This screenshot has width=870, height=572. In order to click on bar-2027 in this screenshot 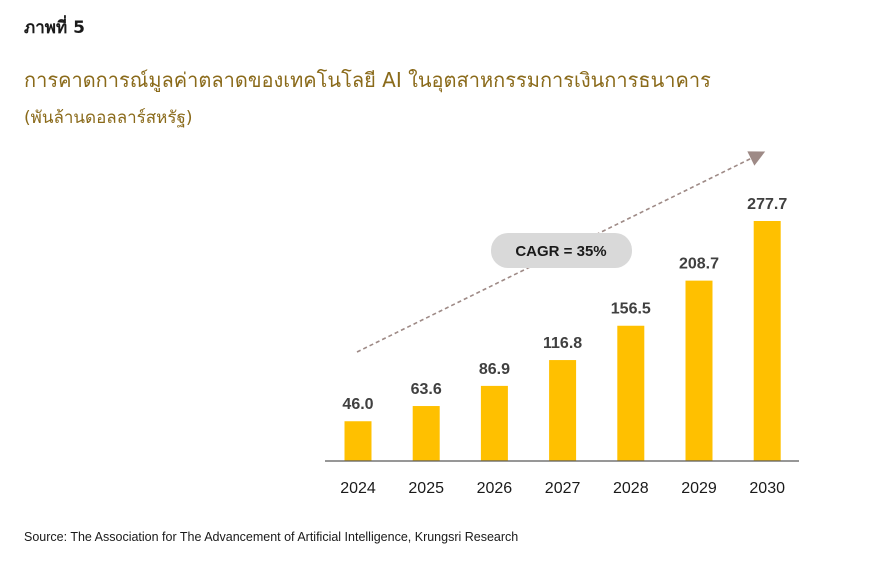, I will do `click(563, 410)`.